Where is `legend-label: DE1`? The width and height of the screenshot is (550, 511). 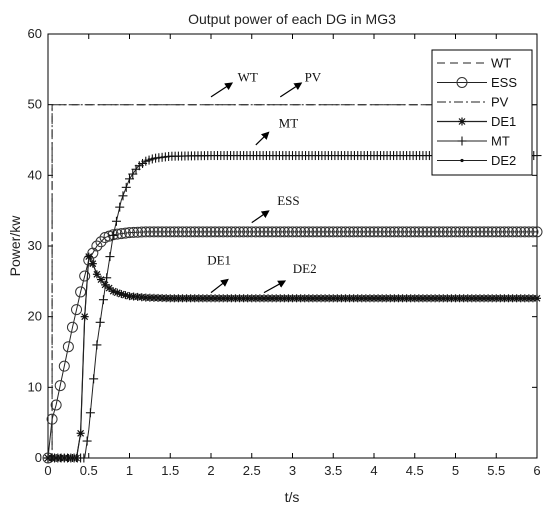
legend-label: DE1 is located at coordinates (503, 121).